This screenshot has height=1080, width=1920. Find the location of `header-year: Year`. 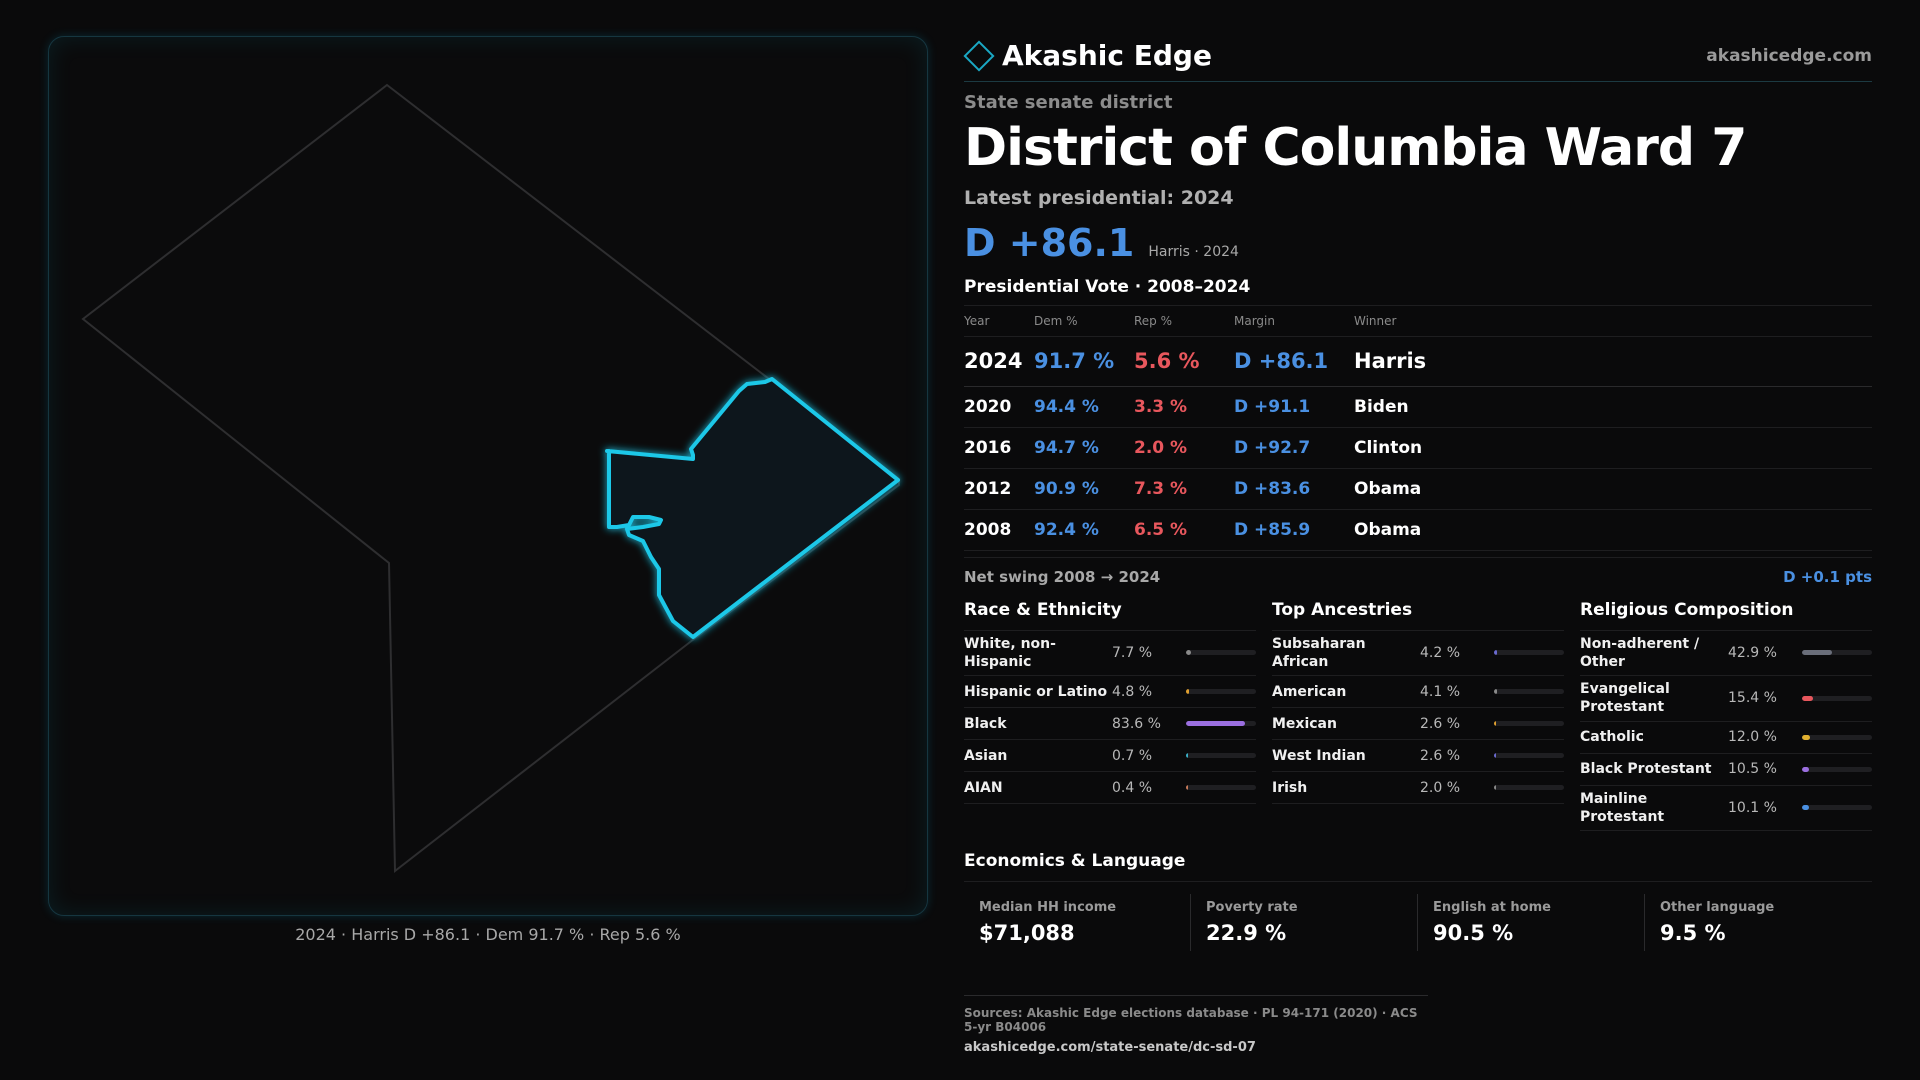

header-year: Year is located at coordinates (999, 321).